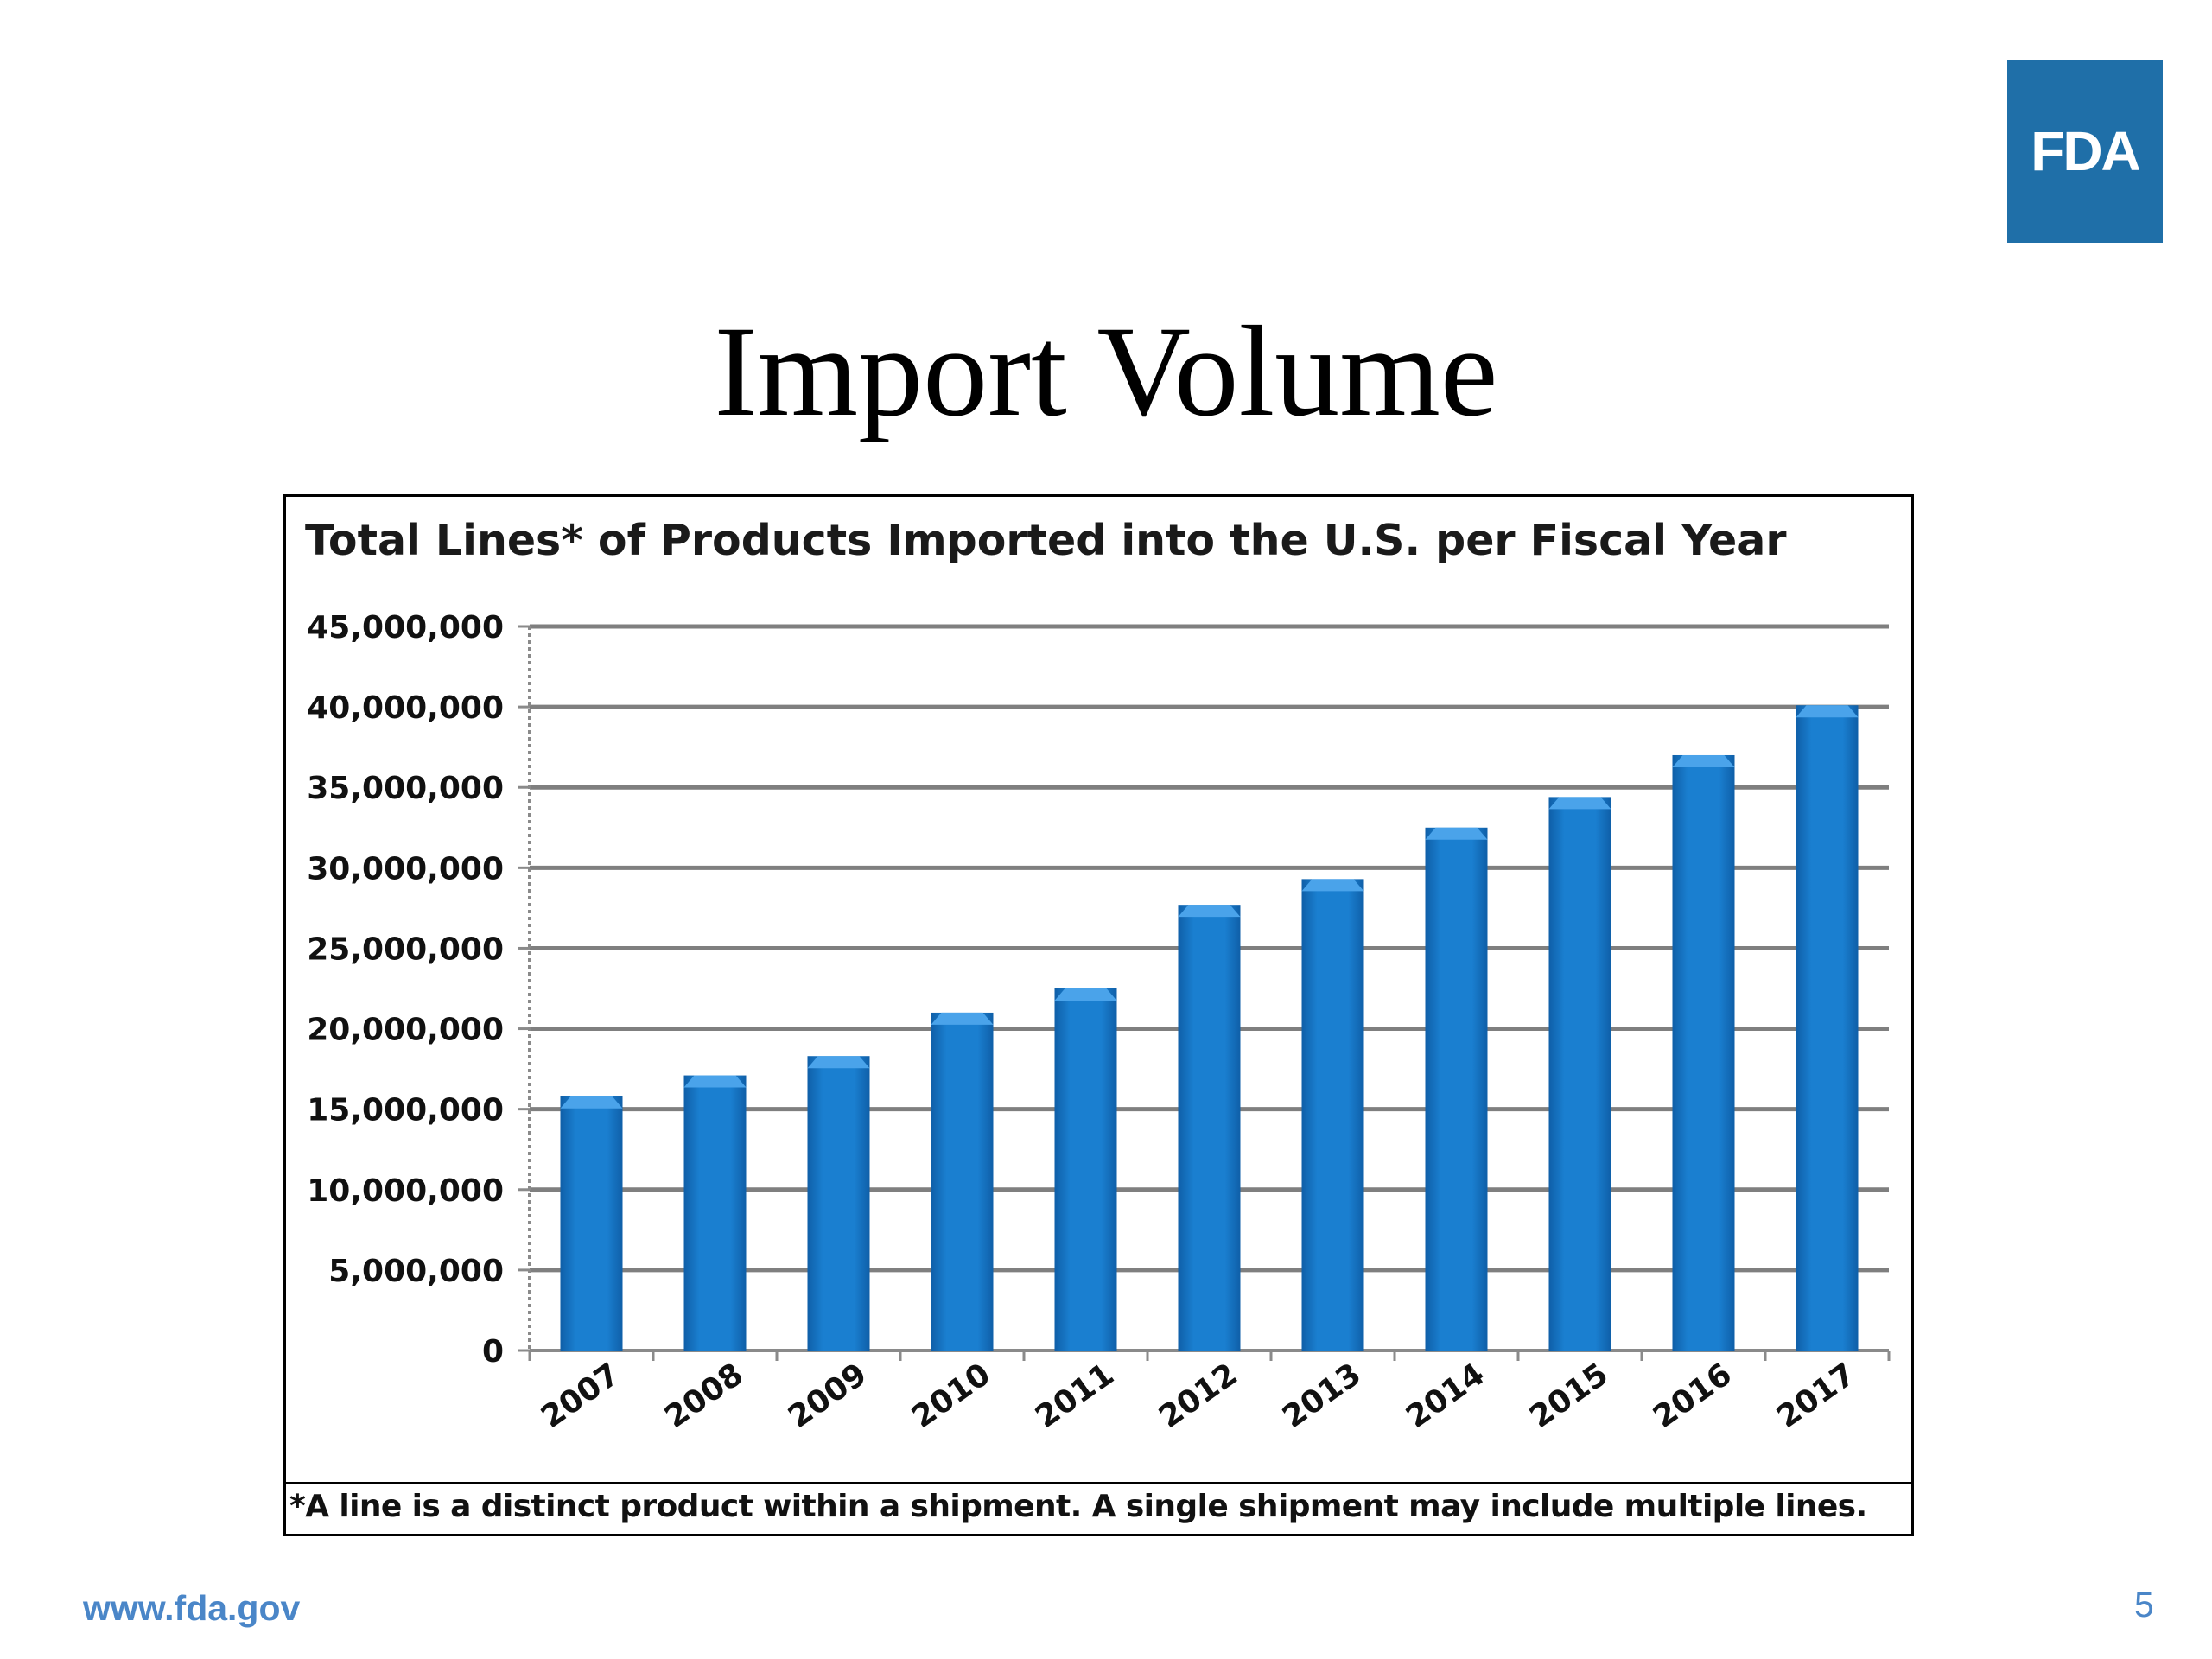  I want to click on x-tick-label: 2014, so click(1445, 1396).